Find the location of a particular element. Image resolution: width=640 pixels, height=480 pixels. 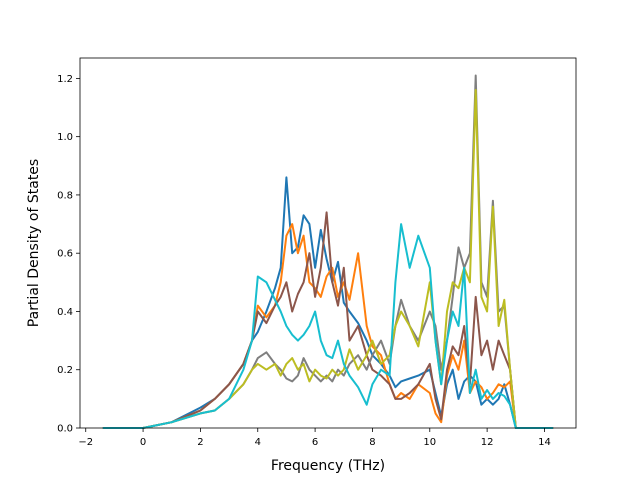

y-tick-label: 1.0 is located at coordinates (65, 137).